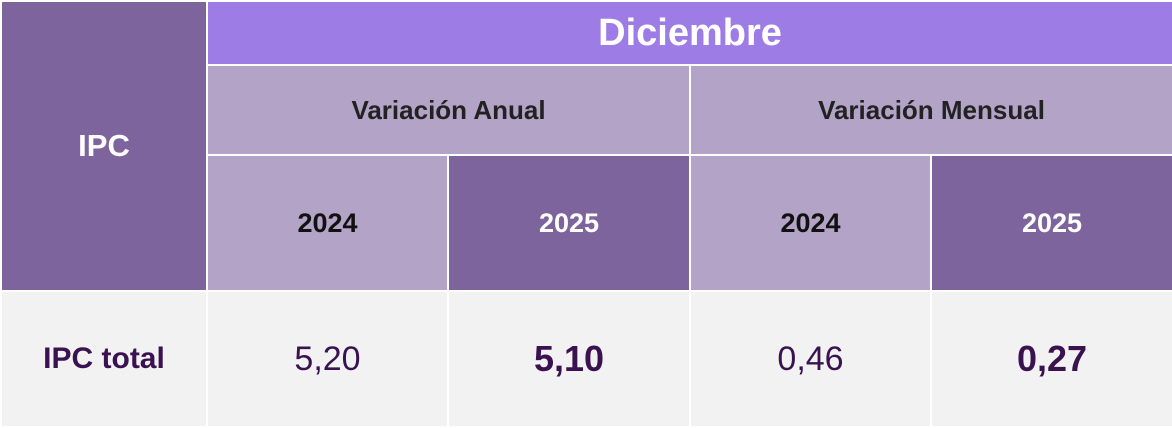 The height and width of the screenshot is (428, 1172). Describe the element at coordinates (569, 359) in the screenshot. I see `value-cell: 5,10` at that location.